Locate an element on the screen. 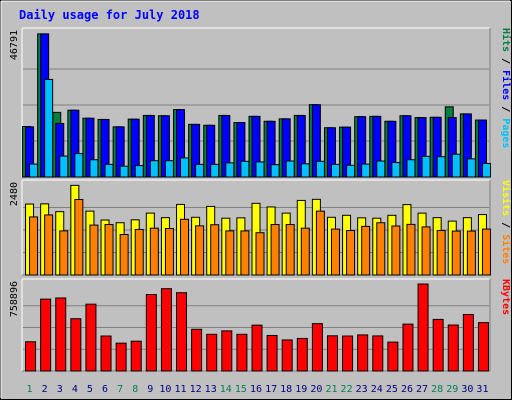 This screenshot has height=400, width=512. legend: Visits / Sites is located at coordinates (506, 222).